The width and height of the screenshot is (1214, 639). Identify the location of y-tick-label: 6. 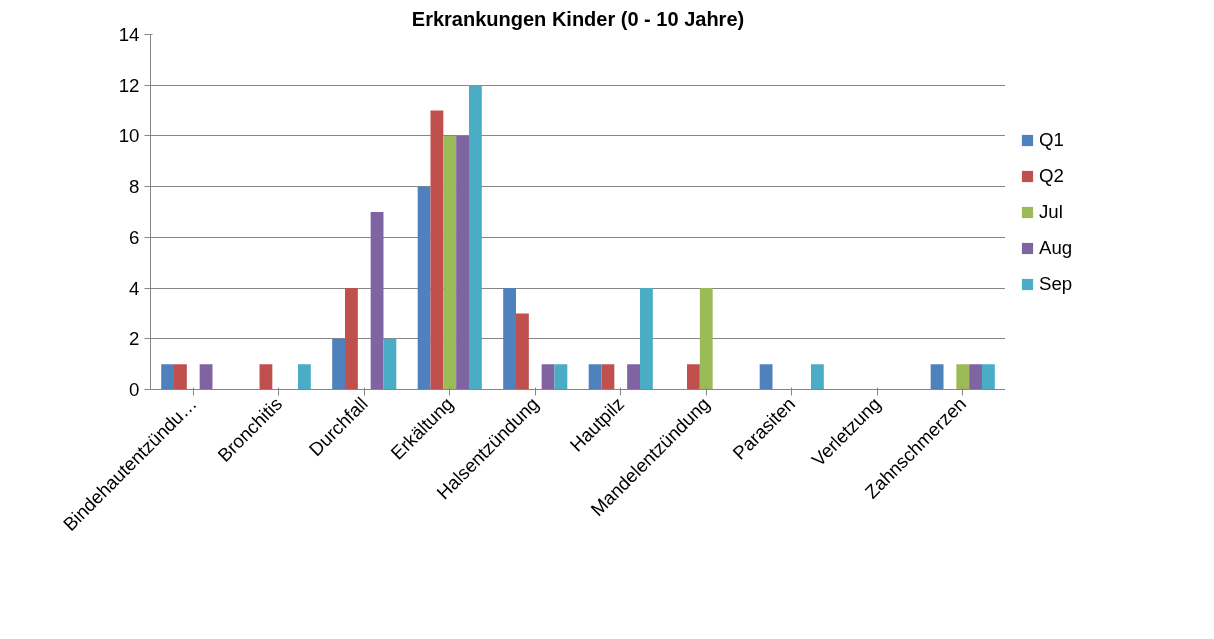
(134, 237).